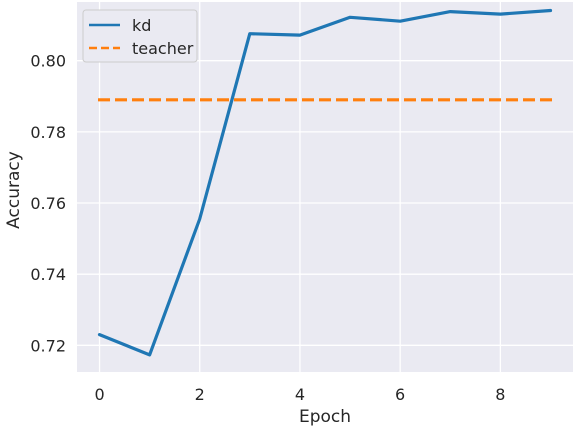  Describe the element at coordinates (48, 345) in the screenshot. I see `y-tick-label: 0.72` at that location.